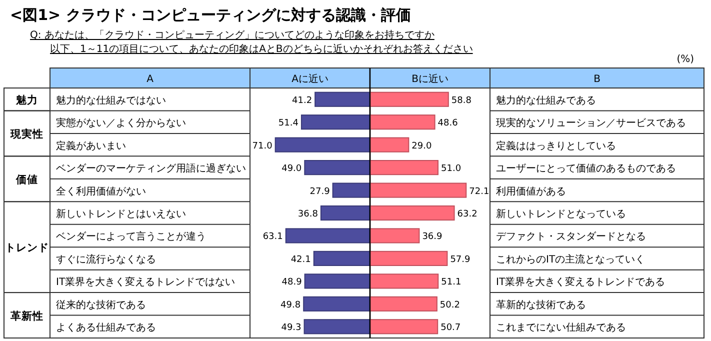 The width and height of the screenshot is (711, 341). What do you see at coordinates (150, 79) in the screenshot?
I see `y-axis-title: A` at bounding box center [150, 79].